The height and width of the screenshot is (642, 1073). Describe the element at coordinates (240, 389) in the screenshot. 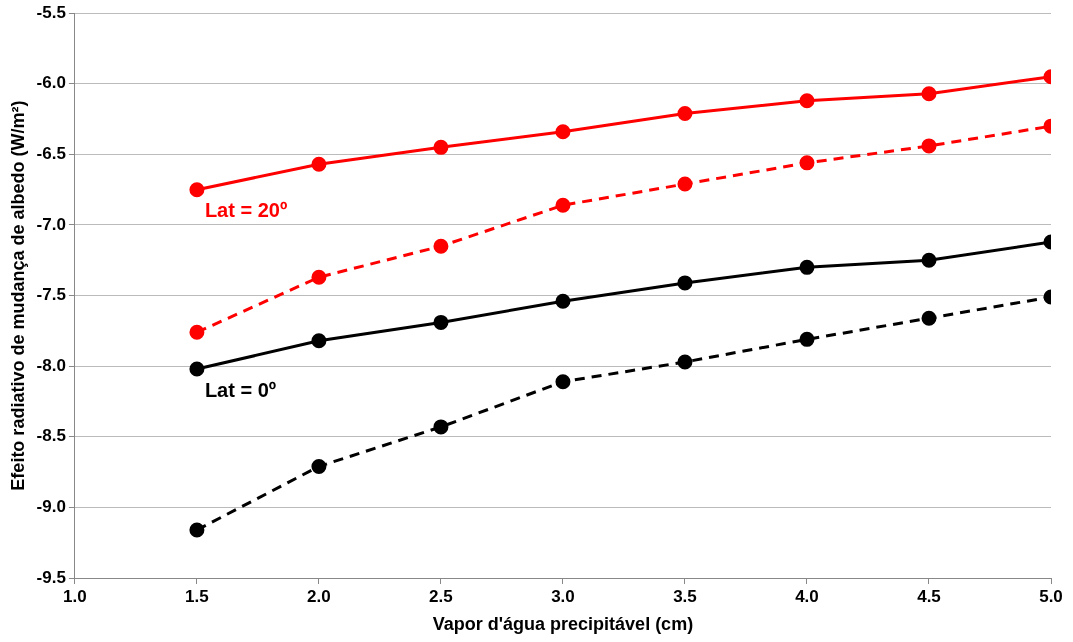

I see `series-label: Lat = 0º` at that location.